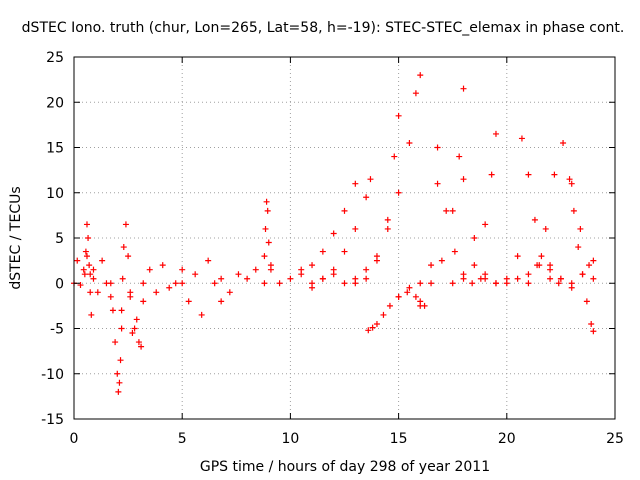 This screenshot has width=640, height=480. What do you see at coordinates (52, 239) in the screenshot?
I see `y-tick-labels: -15 -10 -5 0 5 10 15 20 25` at bounding box center [52, 239].